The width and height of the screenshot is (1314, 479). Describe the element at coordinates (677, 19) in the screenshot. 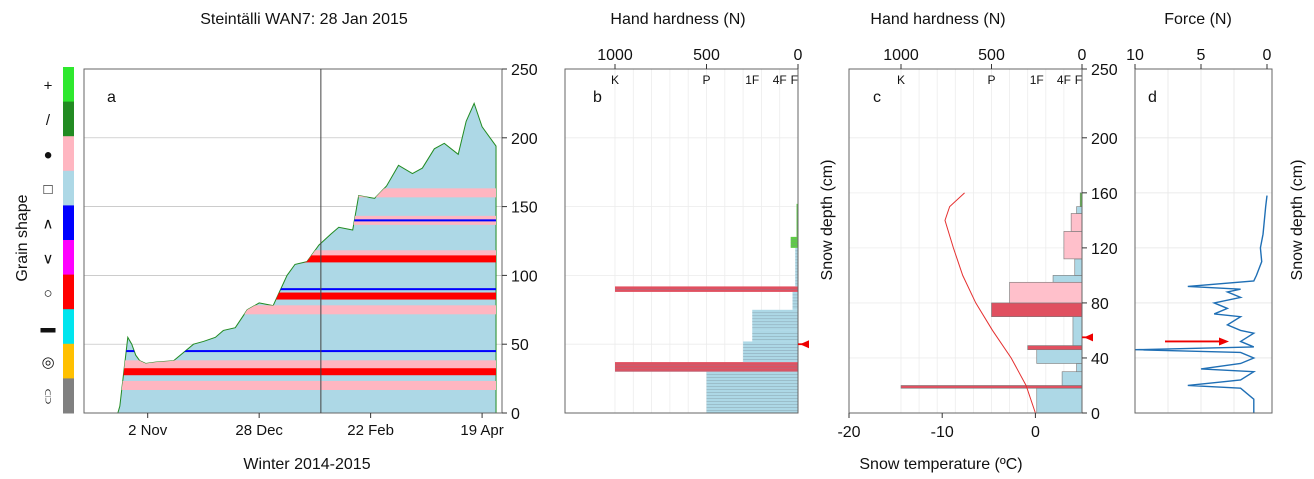

I see `panel-b-title: Hand hardness (N)` at that location.